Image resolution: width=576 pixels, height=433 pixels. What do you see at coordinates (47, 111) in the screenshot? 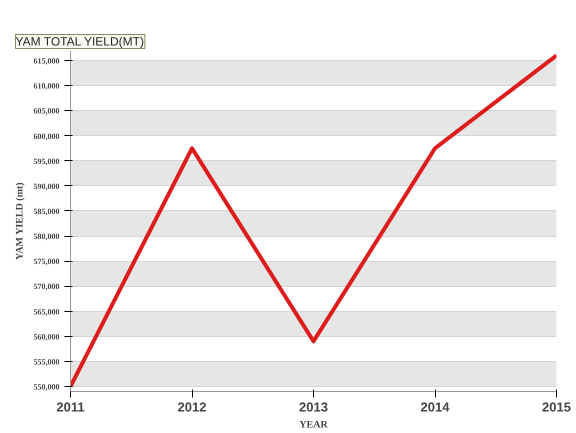
I see `y-tick-label: 605,000` at bounding box center [47, 111].